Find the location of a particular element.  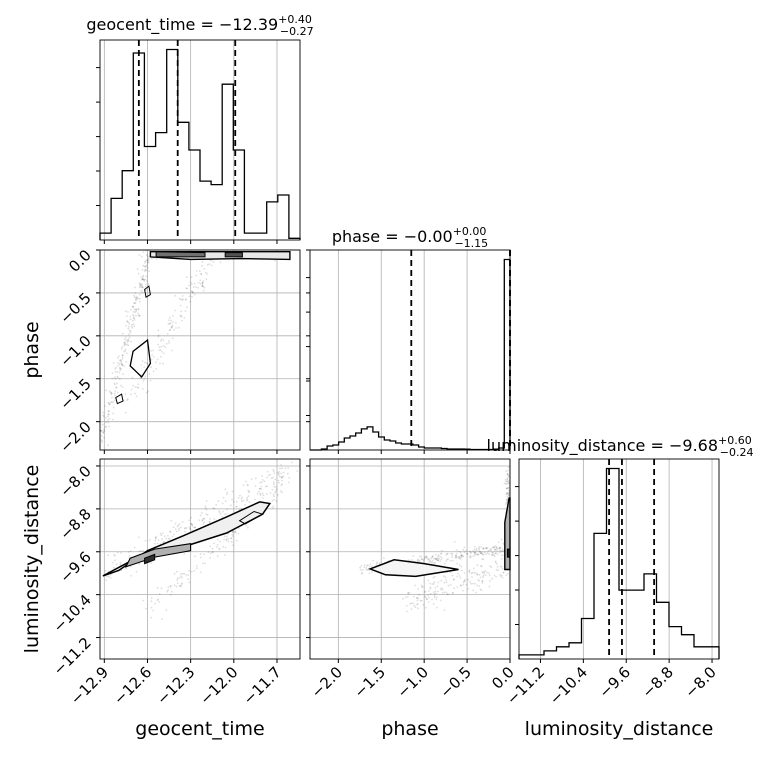

panel-background is located at coordinates (410, 350).